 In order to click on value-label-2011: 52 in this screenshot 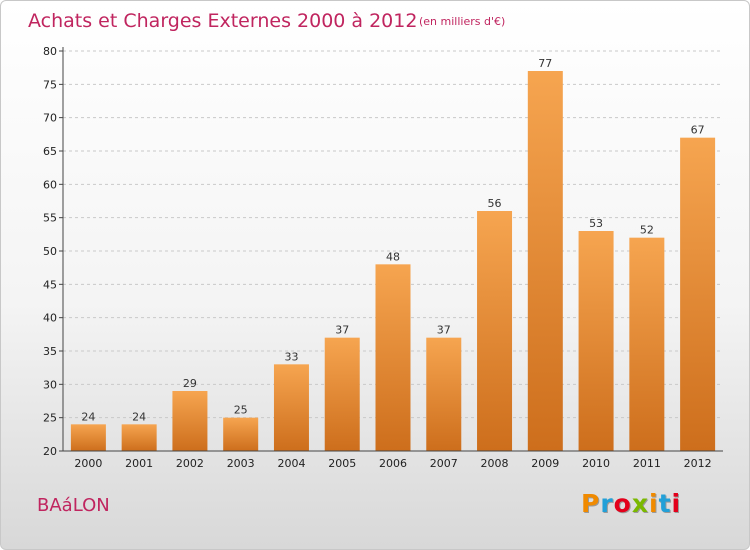, I will do `click(647, 230)`.